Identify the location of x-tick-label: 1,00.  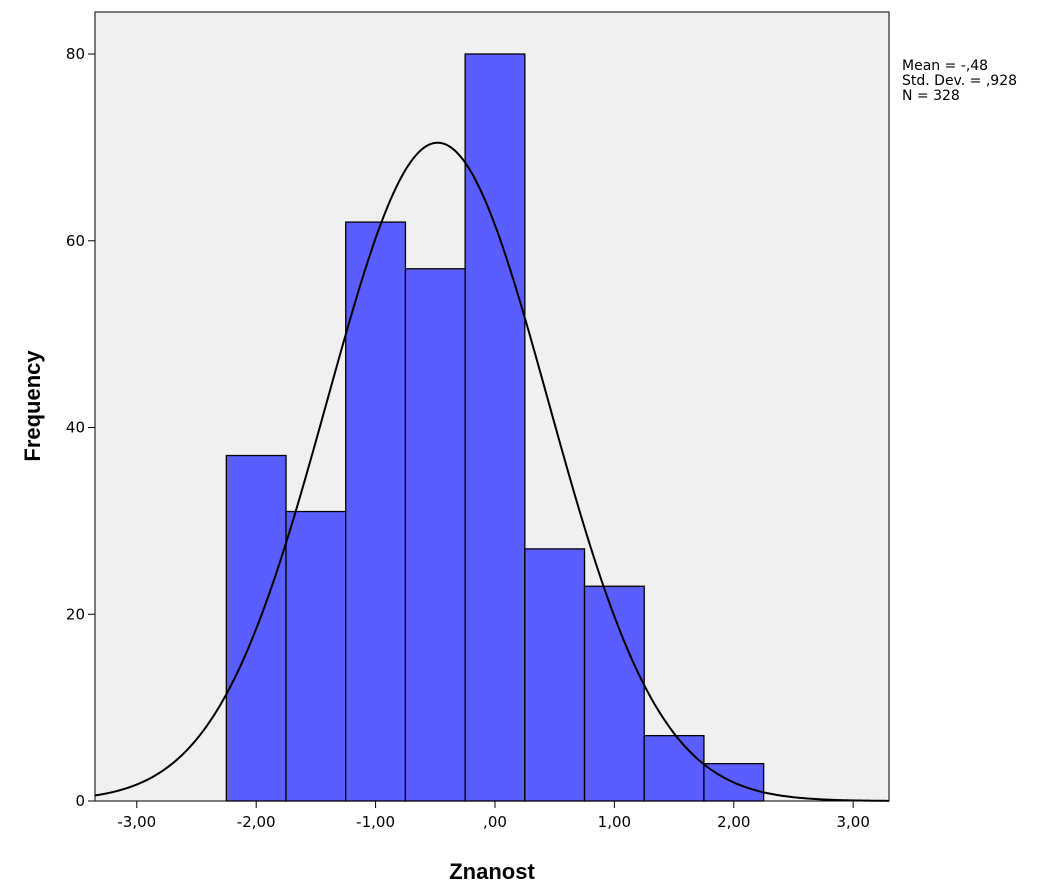
(614, 822).